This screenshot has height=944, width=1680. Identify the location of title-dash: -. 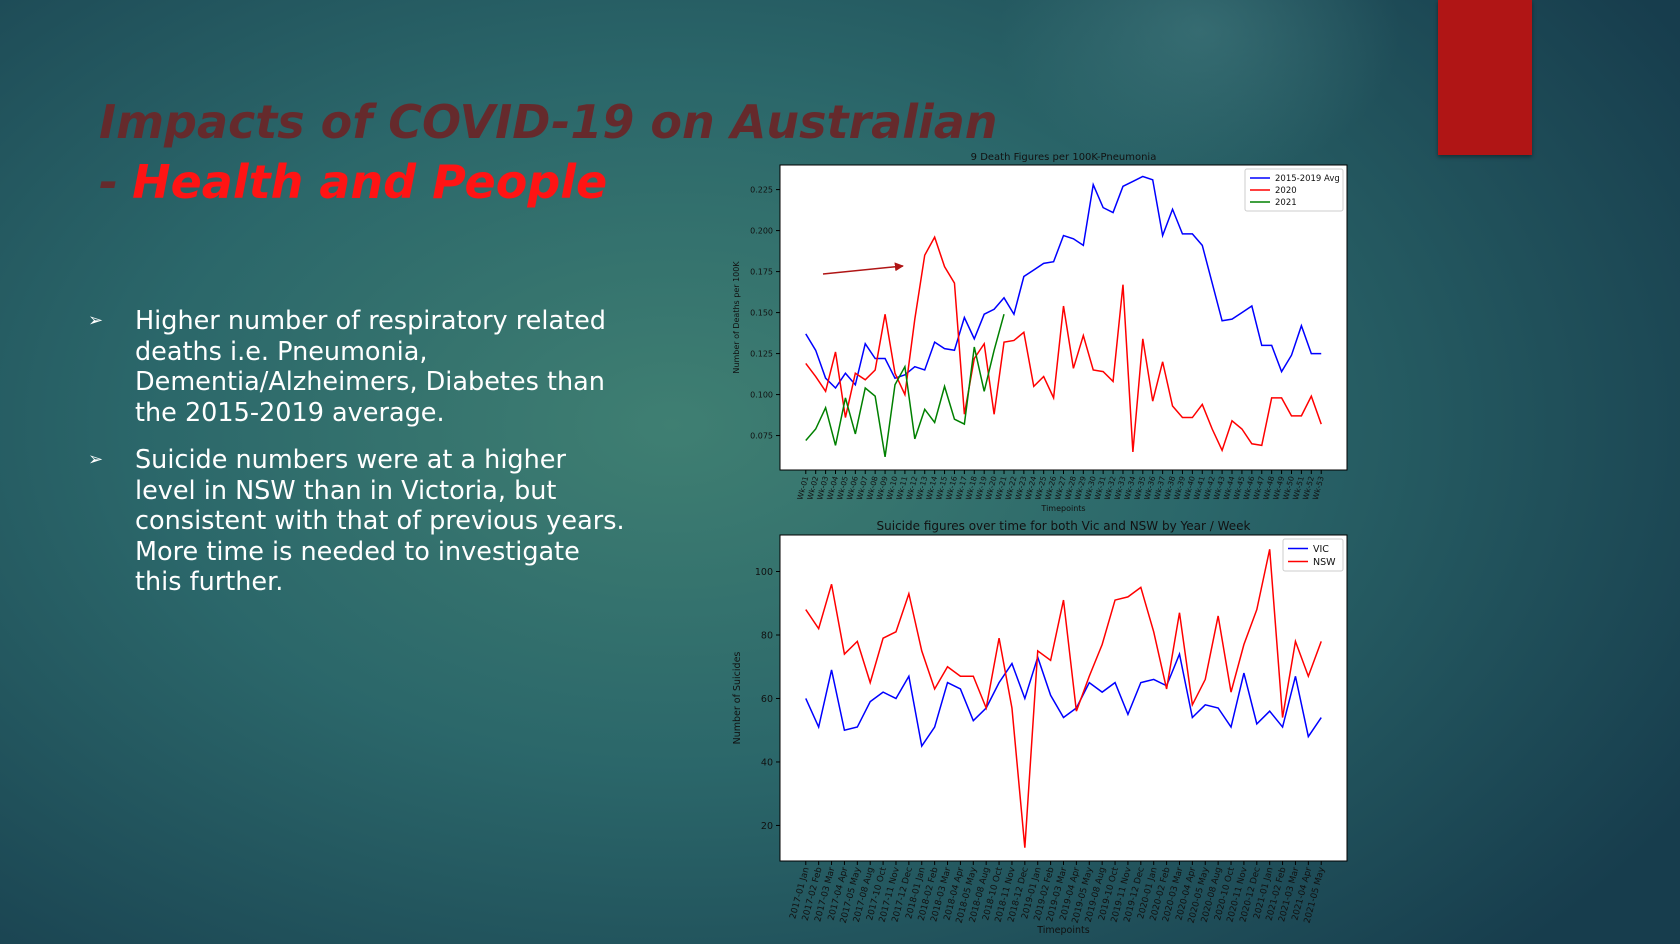
(109, 182).